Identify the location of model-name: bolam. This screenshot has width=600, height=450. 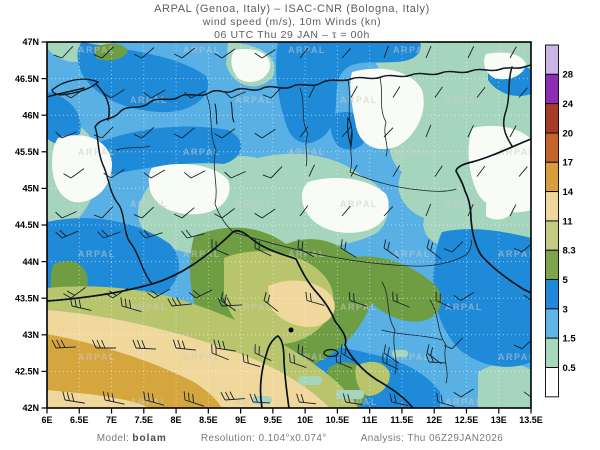
(149, 438).